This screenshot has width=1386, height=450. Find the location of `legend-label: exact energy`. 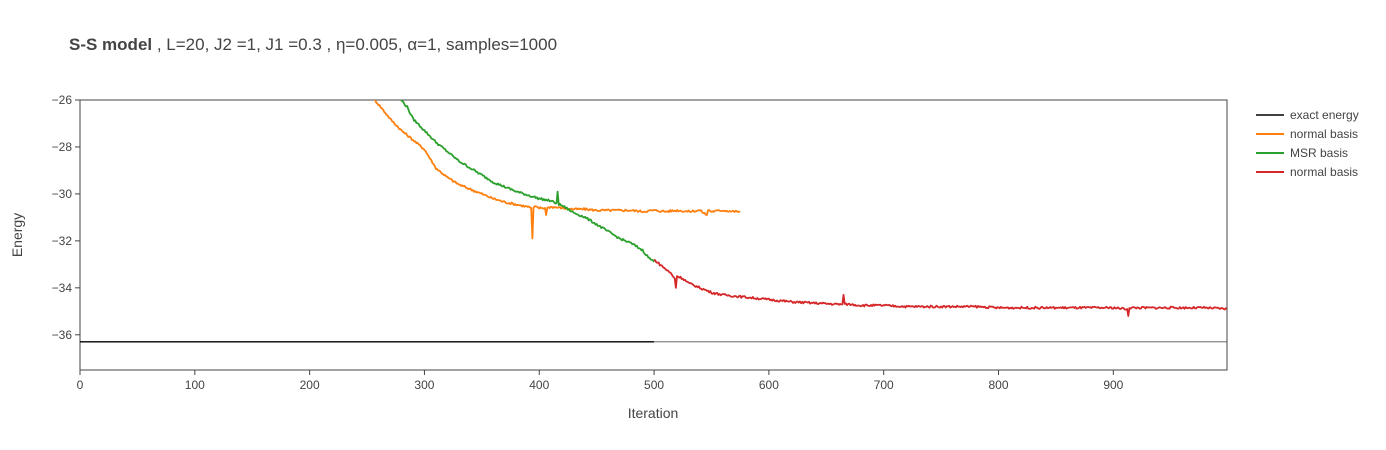

legend-label: exact energy is located at coordinates (1324, 115).